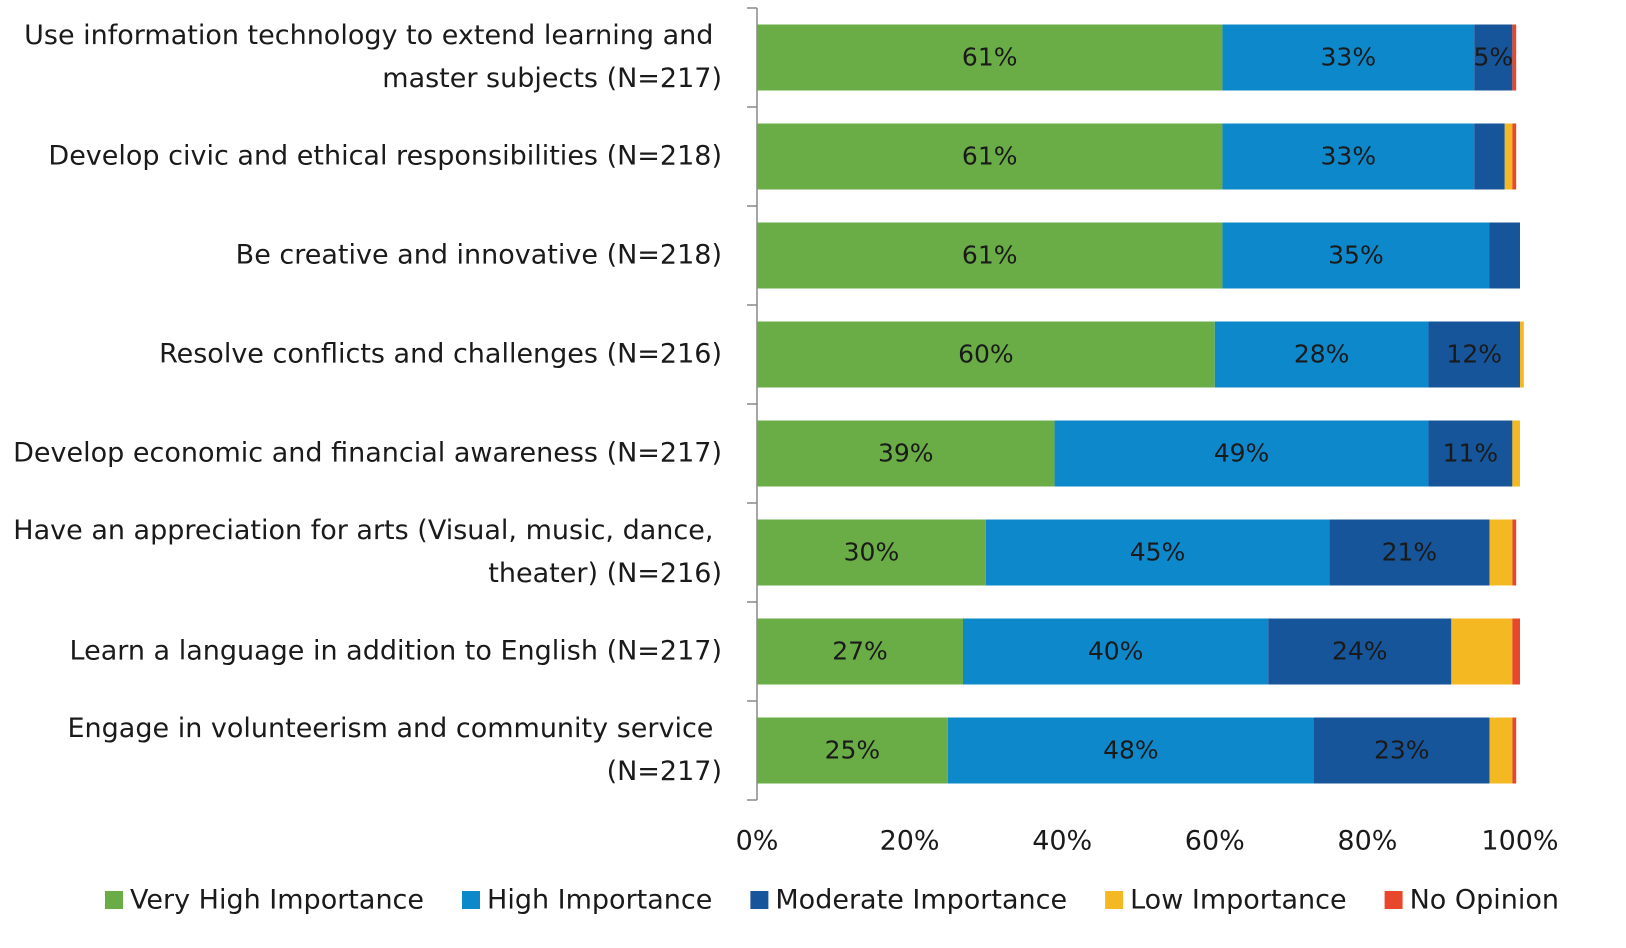  I want to click on value-label: 45%, so click(1158, 552).